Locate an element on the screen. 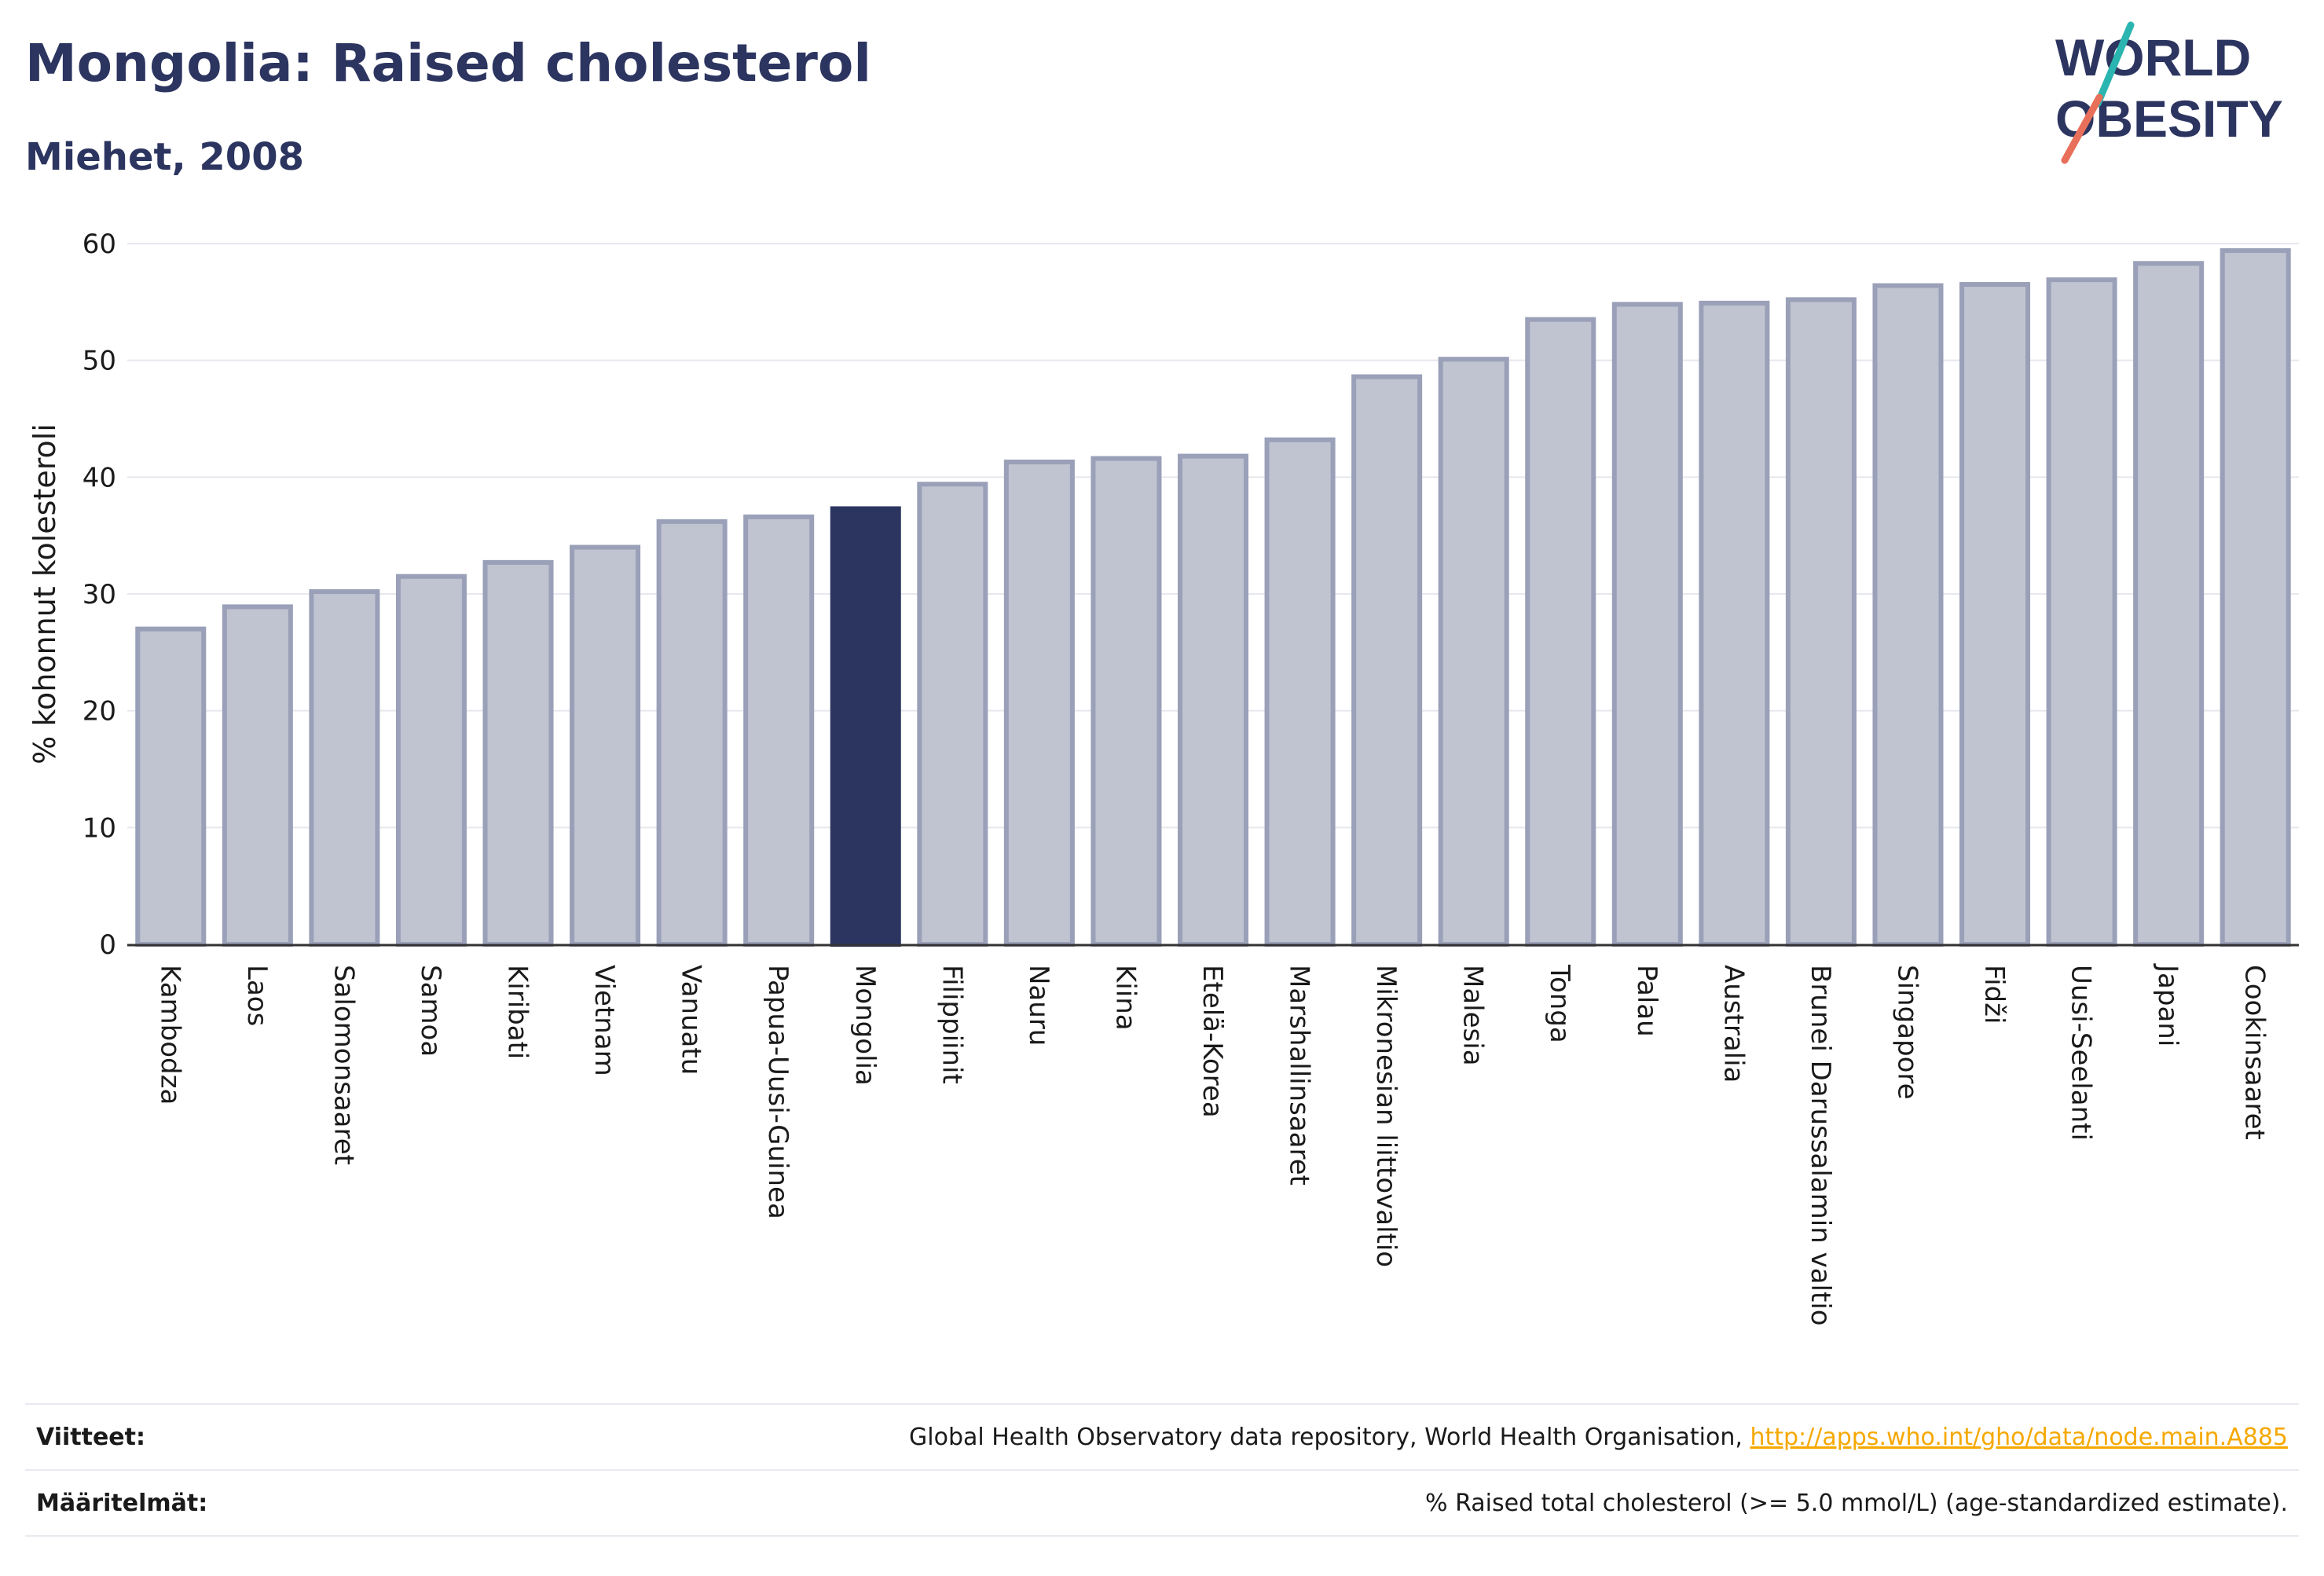  x-tick-label: Australia is located at coordinates (1733, 1024).